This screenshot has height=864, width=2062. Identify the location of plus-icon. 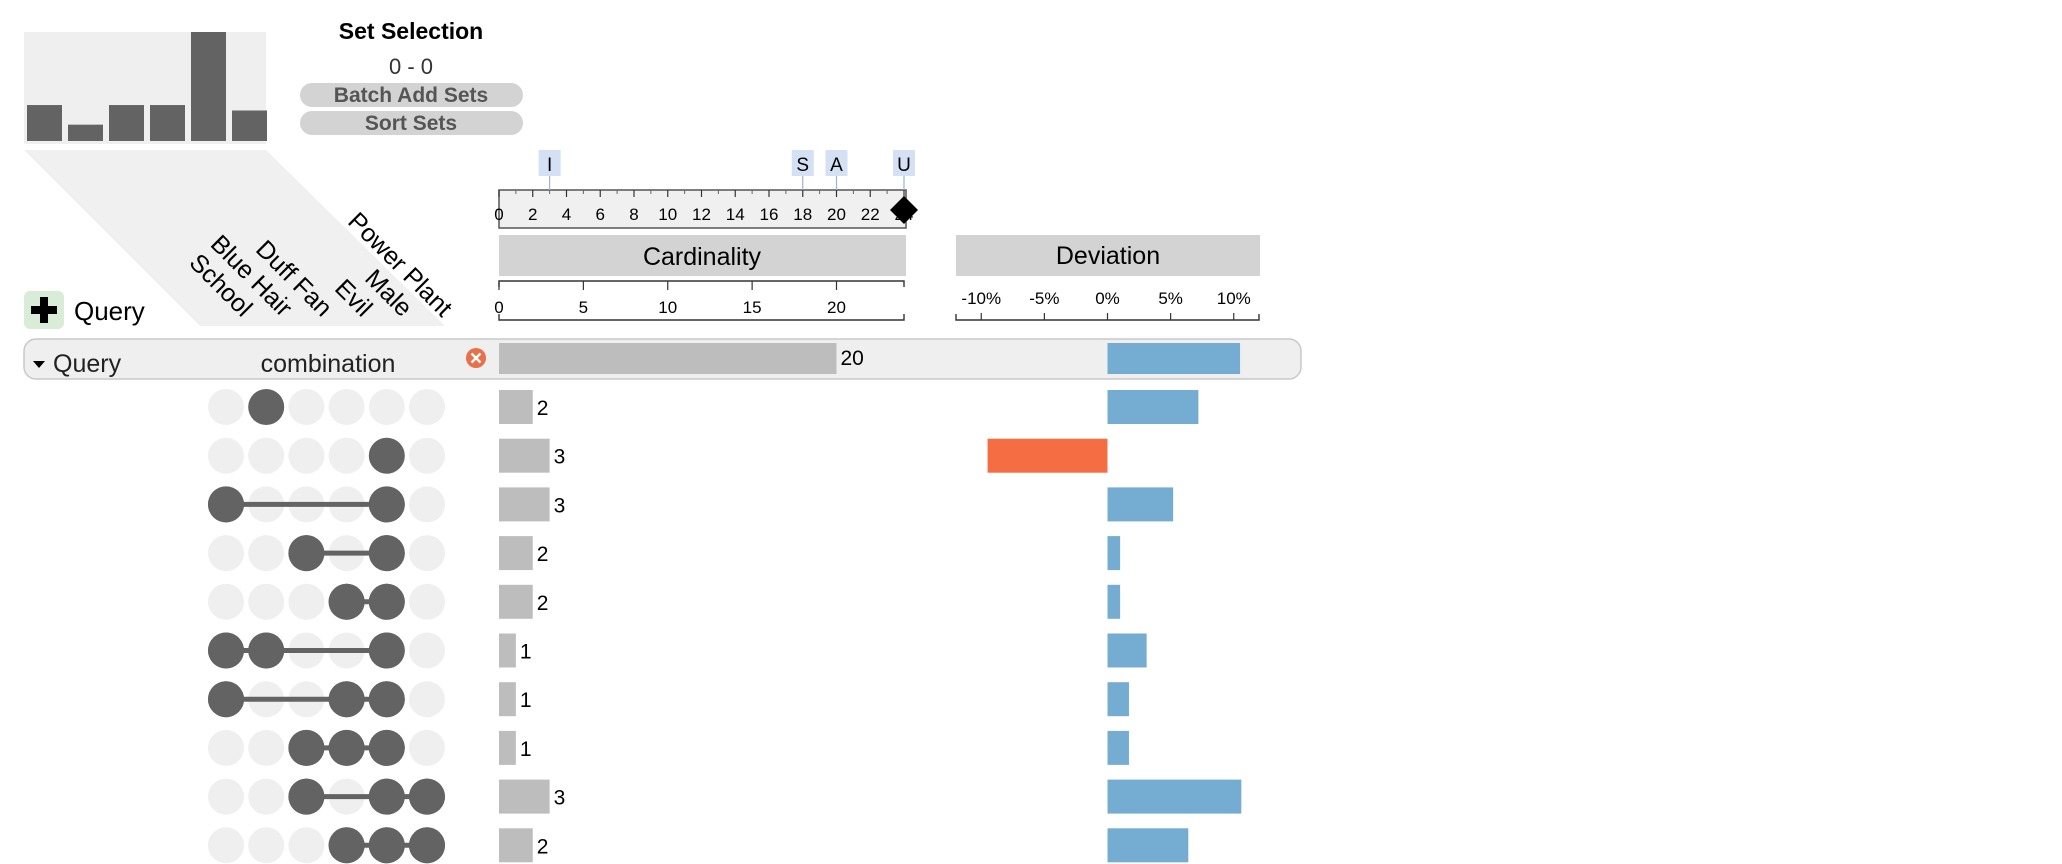
(44, 310).